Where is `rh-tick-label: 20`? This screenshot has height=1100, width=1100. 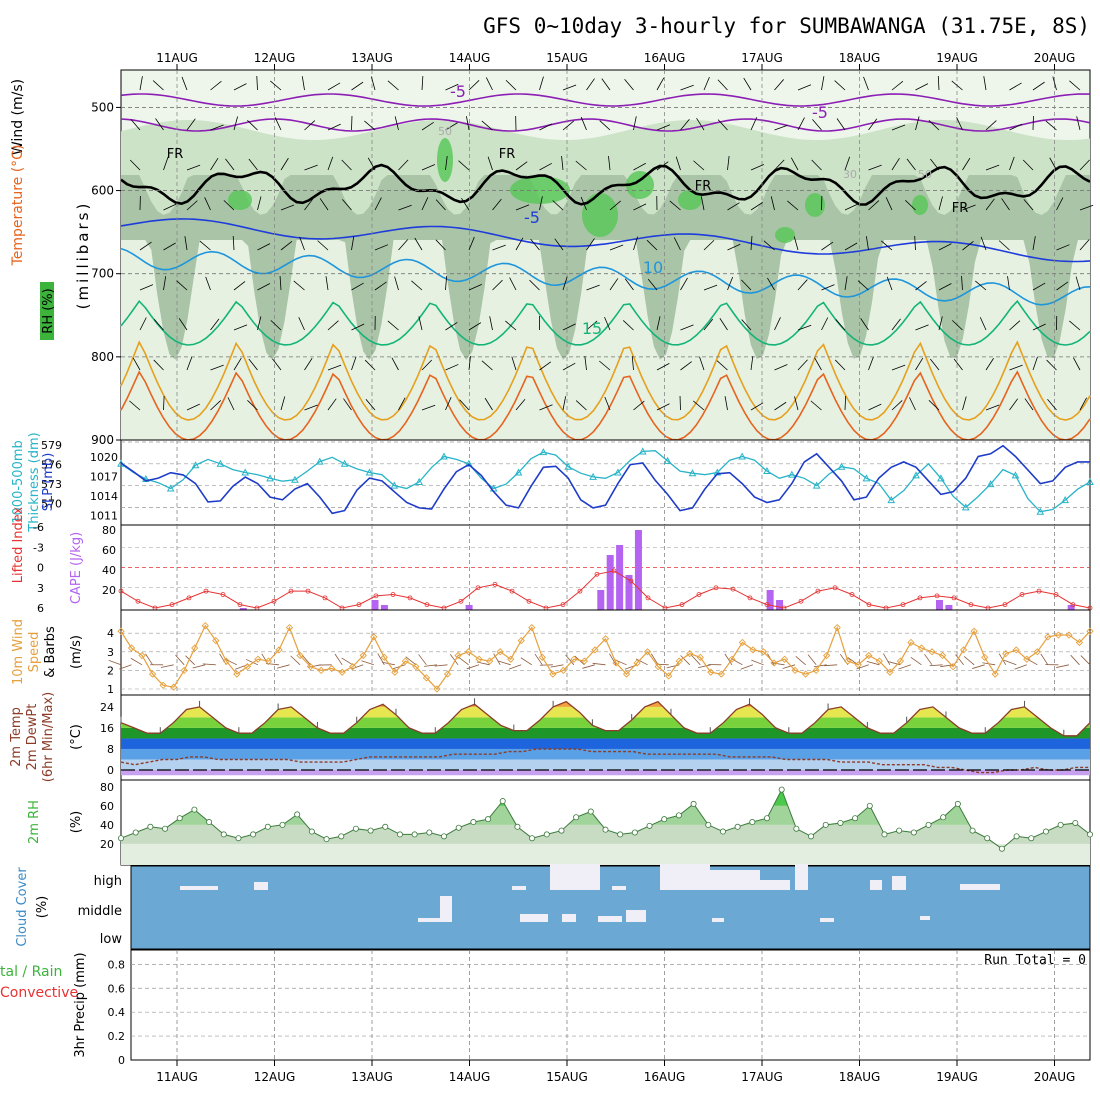
rh-tick-label: 20 is located at coordinates (107, 844).